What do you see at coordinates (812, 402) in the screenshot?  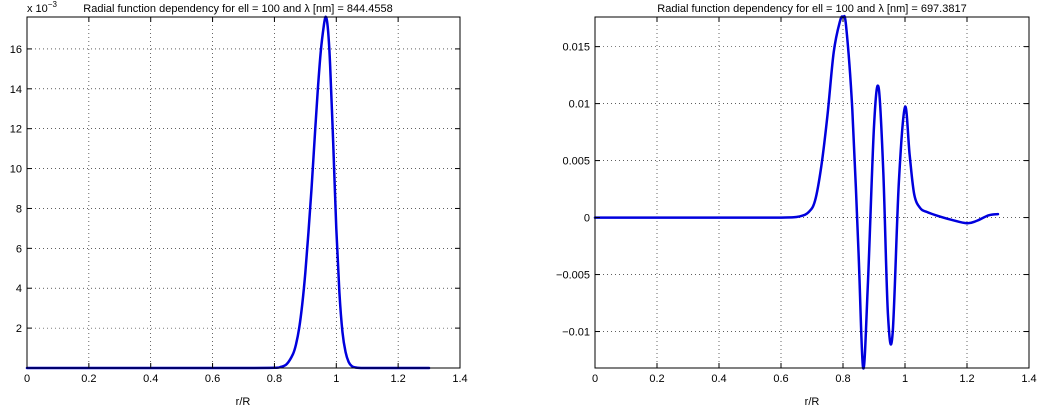 I see `right-plot-xlabel: r/R` at bounding box center [812, 402].